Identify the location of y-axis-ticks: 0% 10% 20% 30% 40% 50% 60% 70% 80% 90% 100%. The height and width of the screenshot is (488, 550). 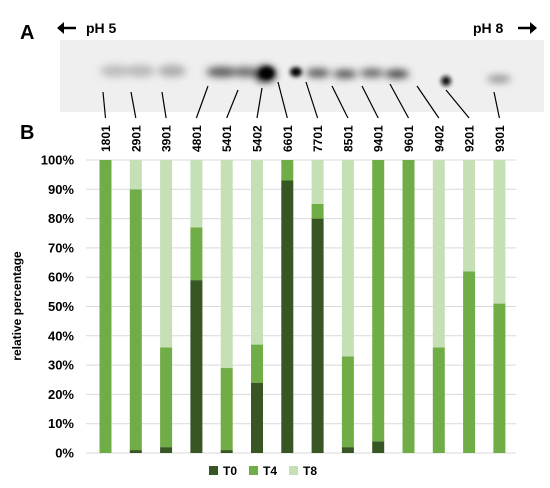
(58, 307).